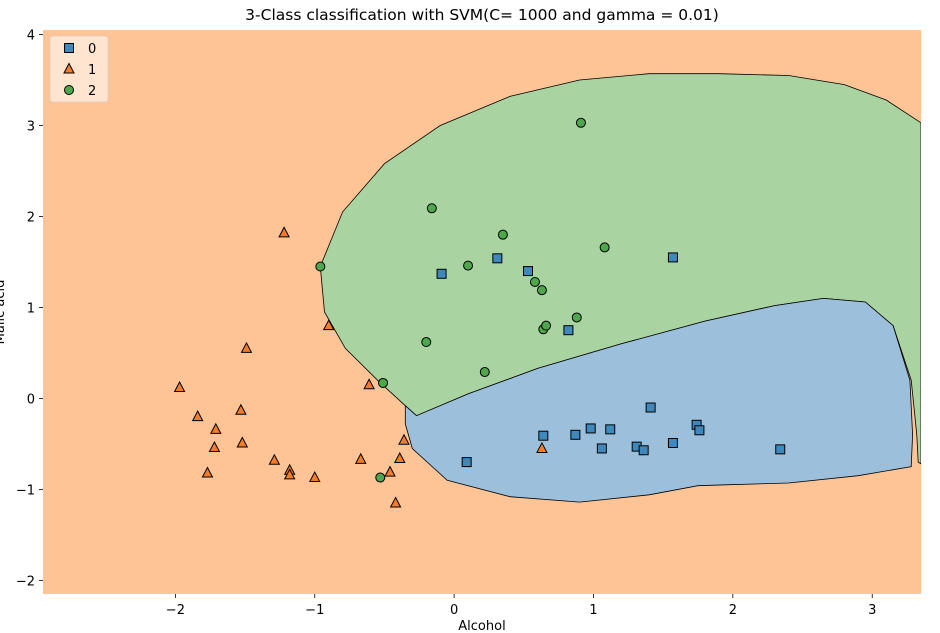 This screenshot has height=633, width=940. What do you see at coordinates (25, 490) in the screenshot?
I see `y-tick-label: −1` at bounding box center [25, 490].